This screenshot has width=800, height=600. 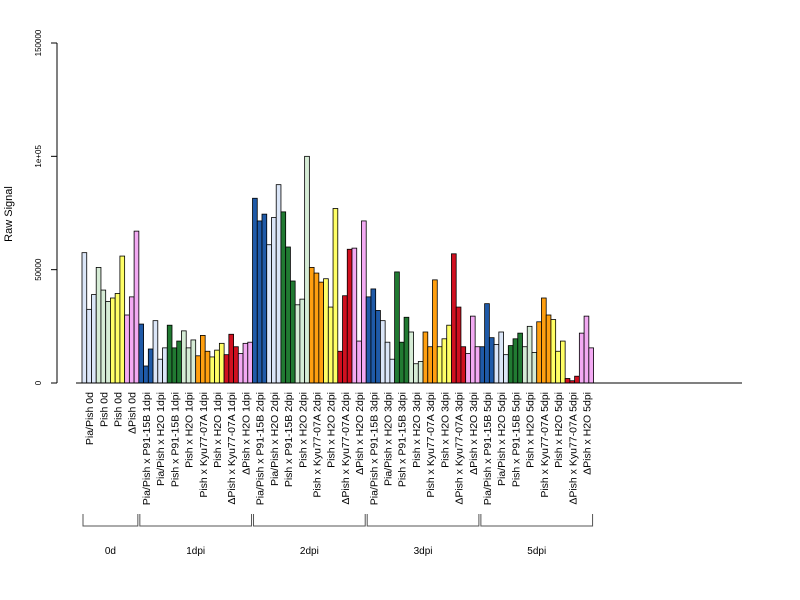 What do you see at coordinates (261, 448) in the screenshot?
I see `x-tick-label: Pia/Pish x P91-15B 2dpi` at bounding box center [261, 448].